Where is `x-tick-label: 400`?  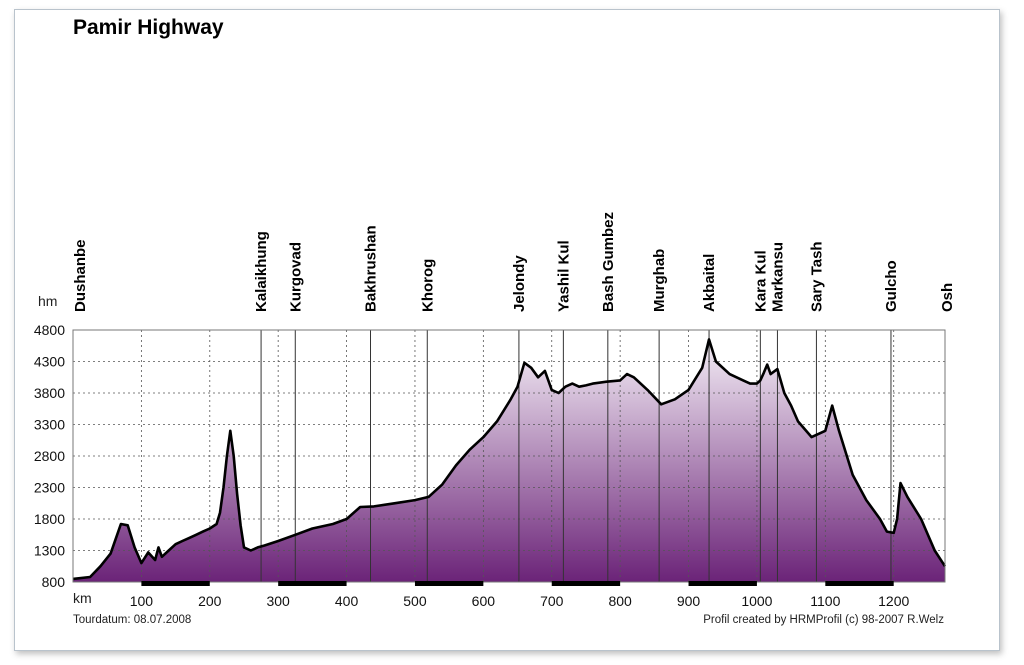 x-tick-label: 400 is located at coordinates (347, 601).